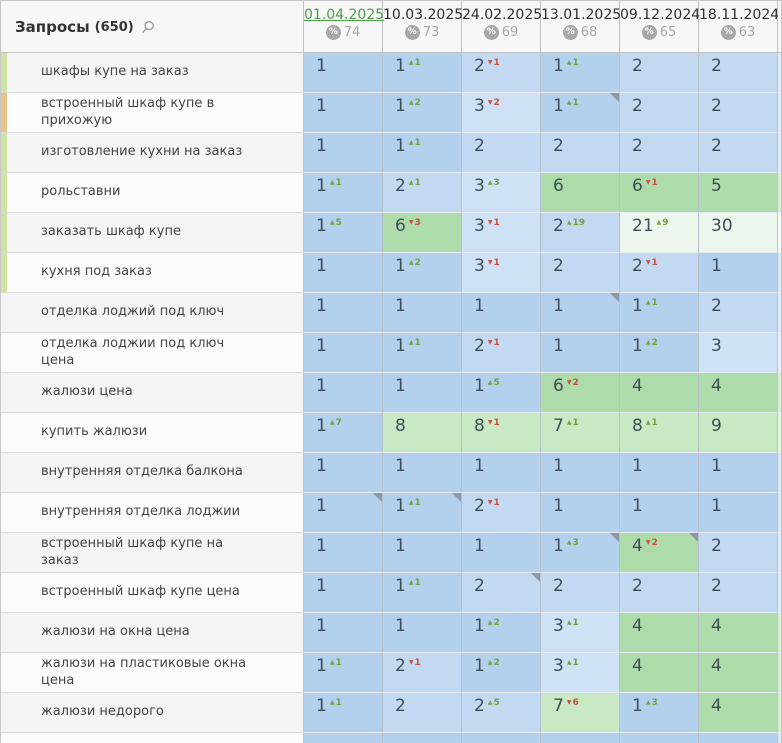 This screenshot has height=743, width=782. I want to click on keyword-cell: жалюзи цена, so click(152, 393).